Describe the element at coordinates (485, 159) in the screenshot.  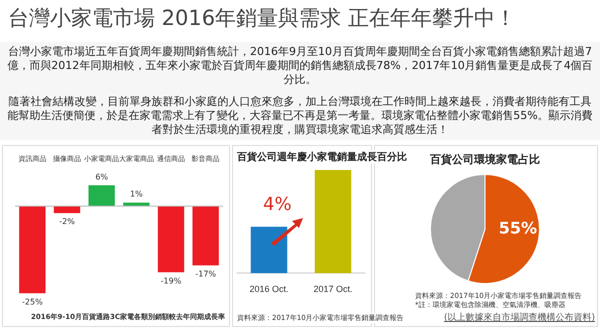
I see `chart-title: 百貨公司環境家電占比` at that location.